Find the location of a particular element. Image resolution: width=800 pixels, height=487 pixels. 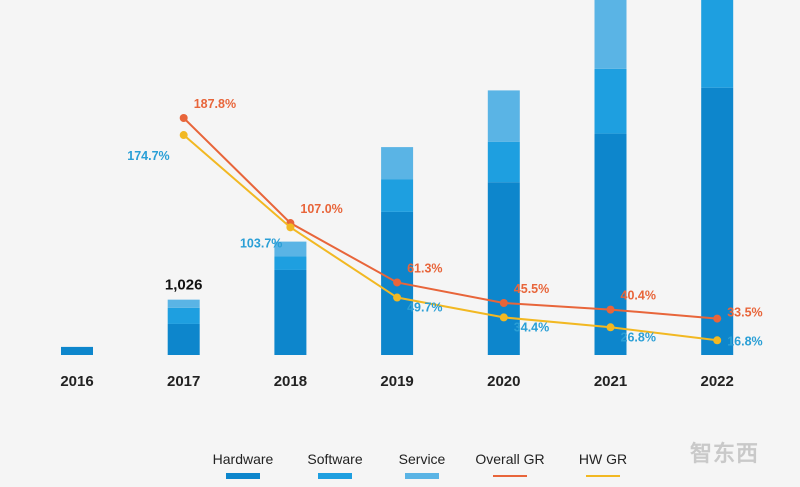

watermark-text: 智东西 is located at coordinates (724, 453).